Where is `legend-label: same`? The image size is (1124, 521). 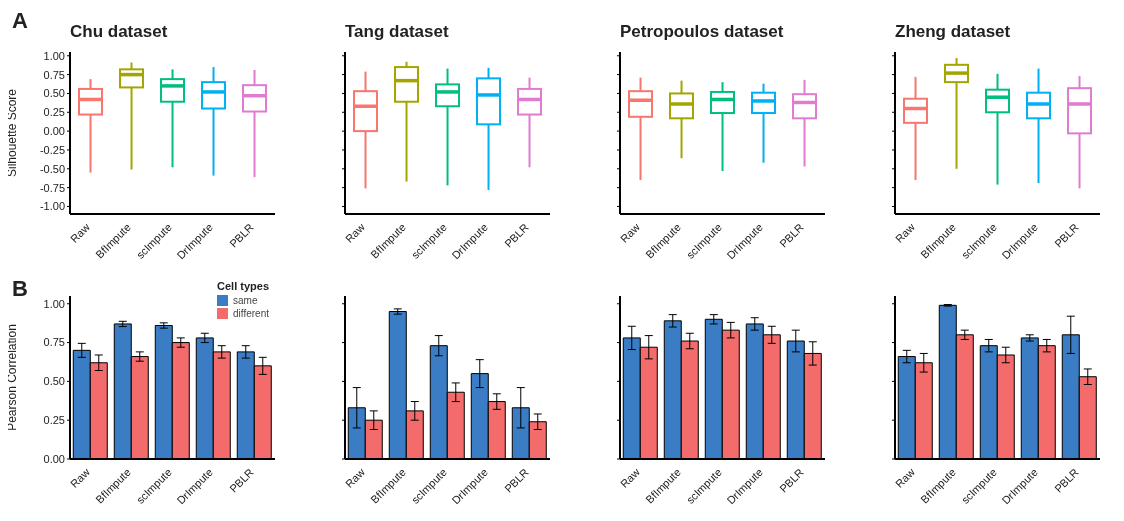 legend-label: same is located at coordinates (245, 300).